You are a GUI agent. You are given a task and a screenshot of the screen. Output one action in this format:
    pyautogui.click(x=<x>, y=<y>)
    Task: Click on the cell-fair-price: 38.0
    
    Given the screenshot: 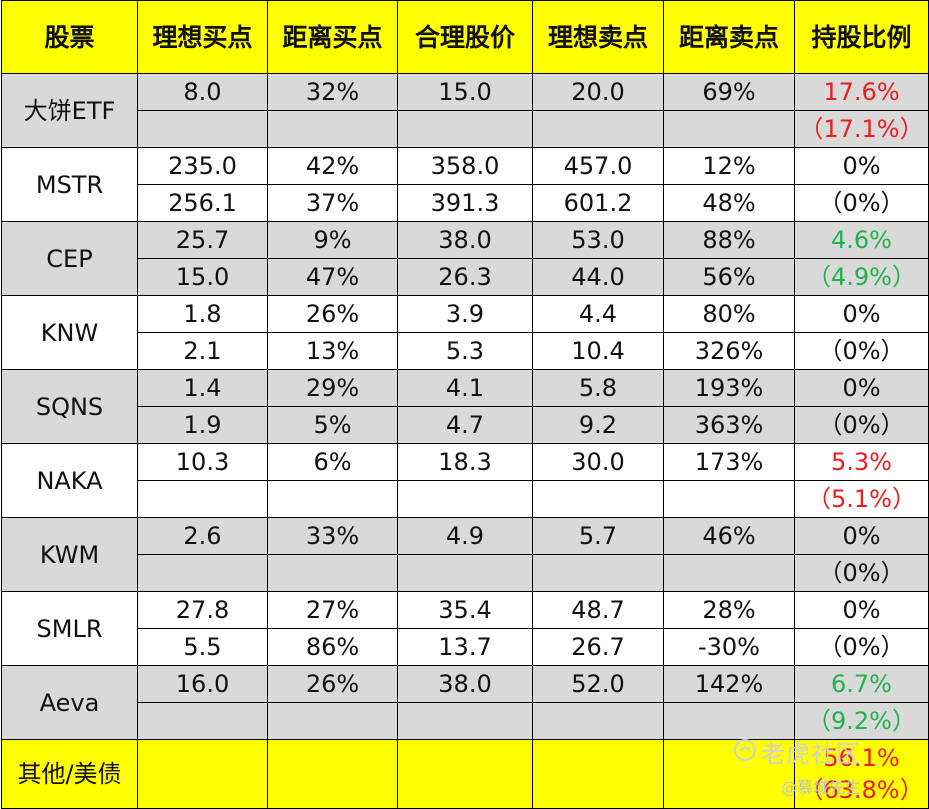 What is the action you would take?
    pyautogui.click(x=465, y=240)
    